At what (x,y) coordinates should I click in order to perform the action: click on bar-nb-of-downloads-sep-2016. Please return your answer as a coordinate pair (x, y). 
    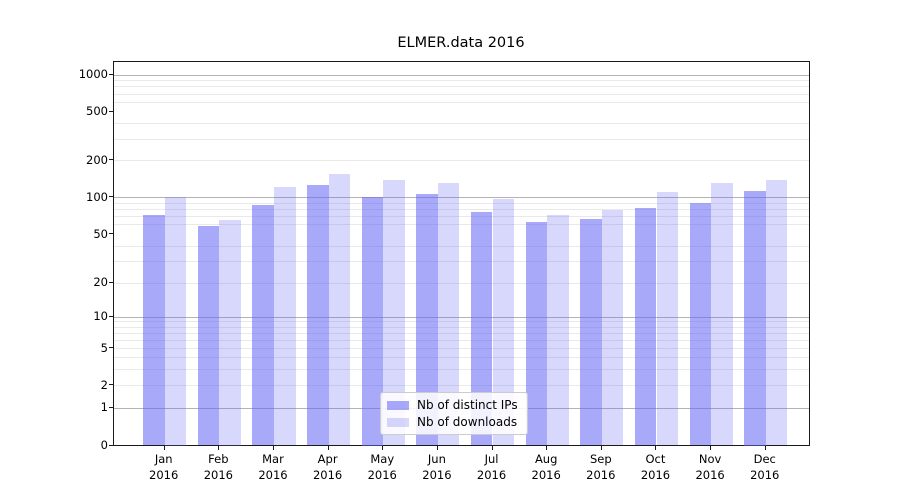
    Looking at the image, I should click on (612, 327).